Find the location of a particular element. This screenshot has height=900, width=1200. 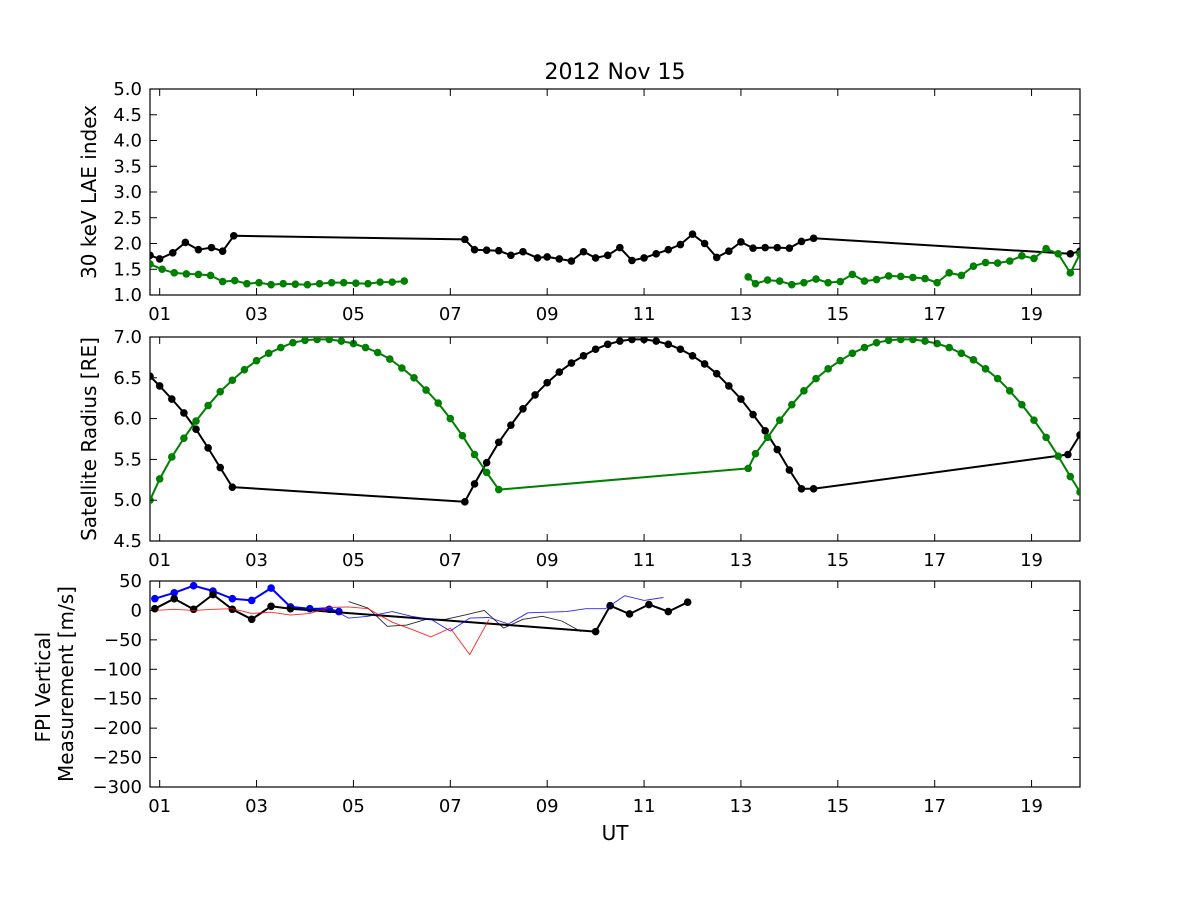

y-tick-label: 3.0 is located at coordinates (127, 192).